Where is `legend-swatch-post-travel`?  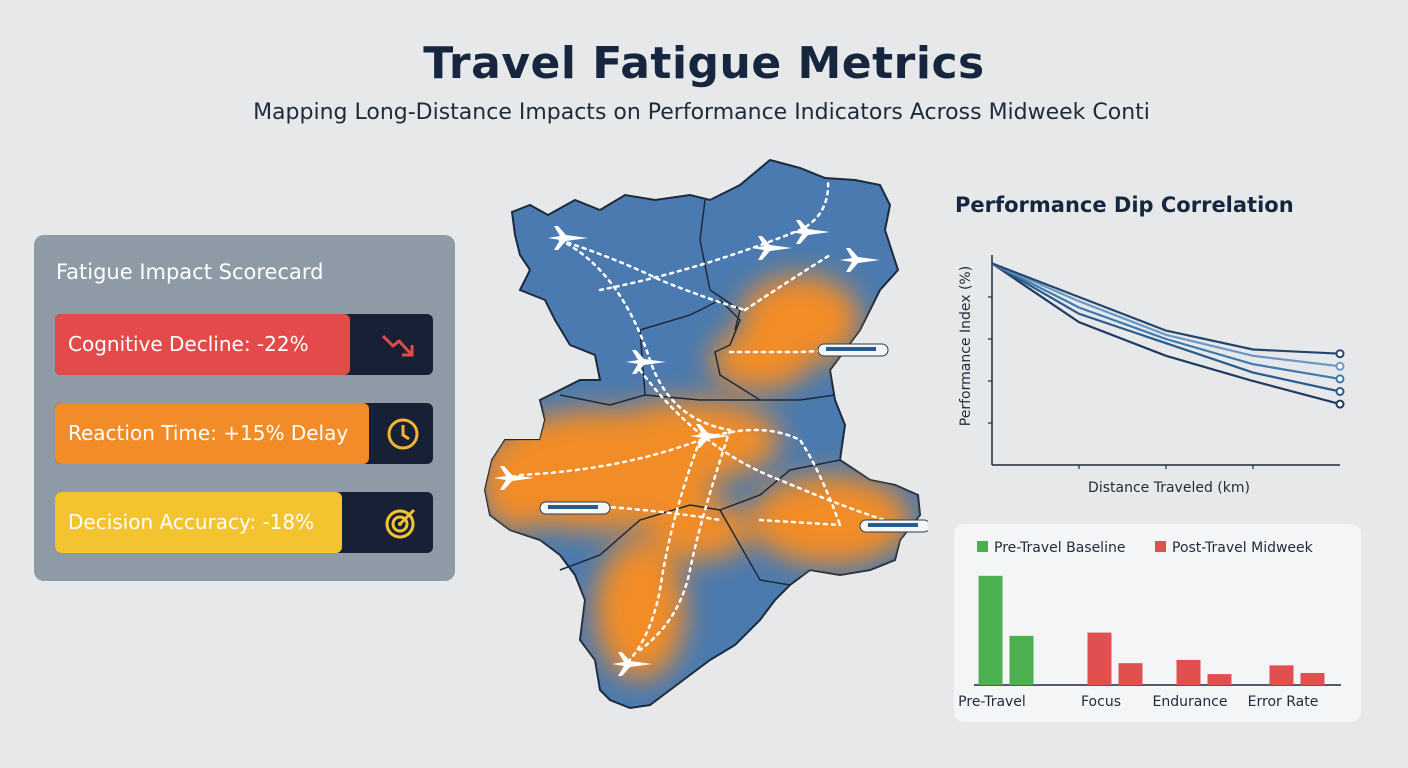 legend-swatch-post-travel is located at coordinates (1160, 546).